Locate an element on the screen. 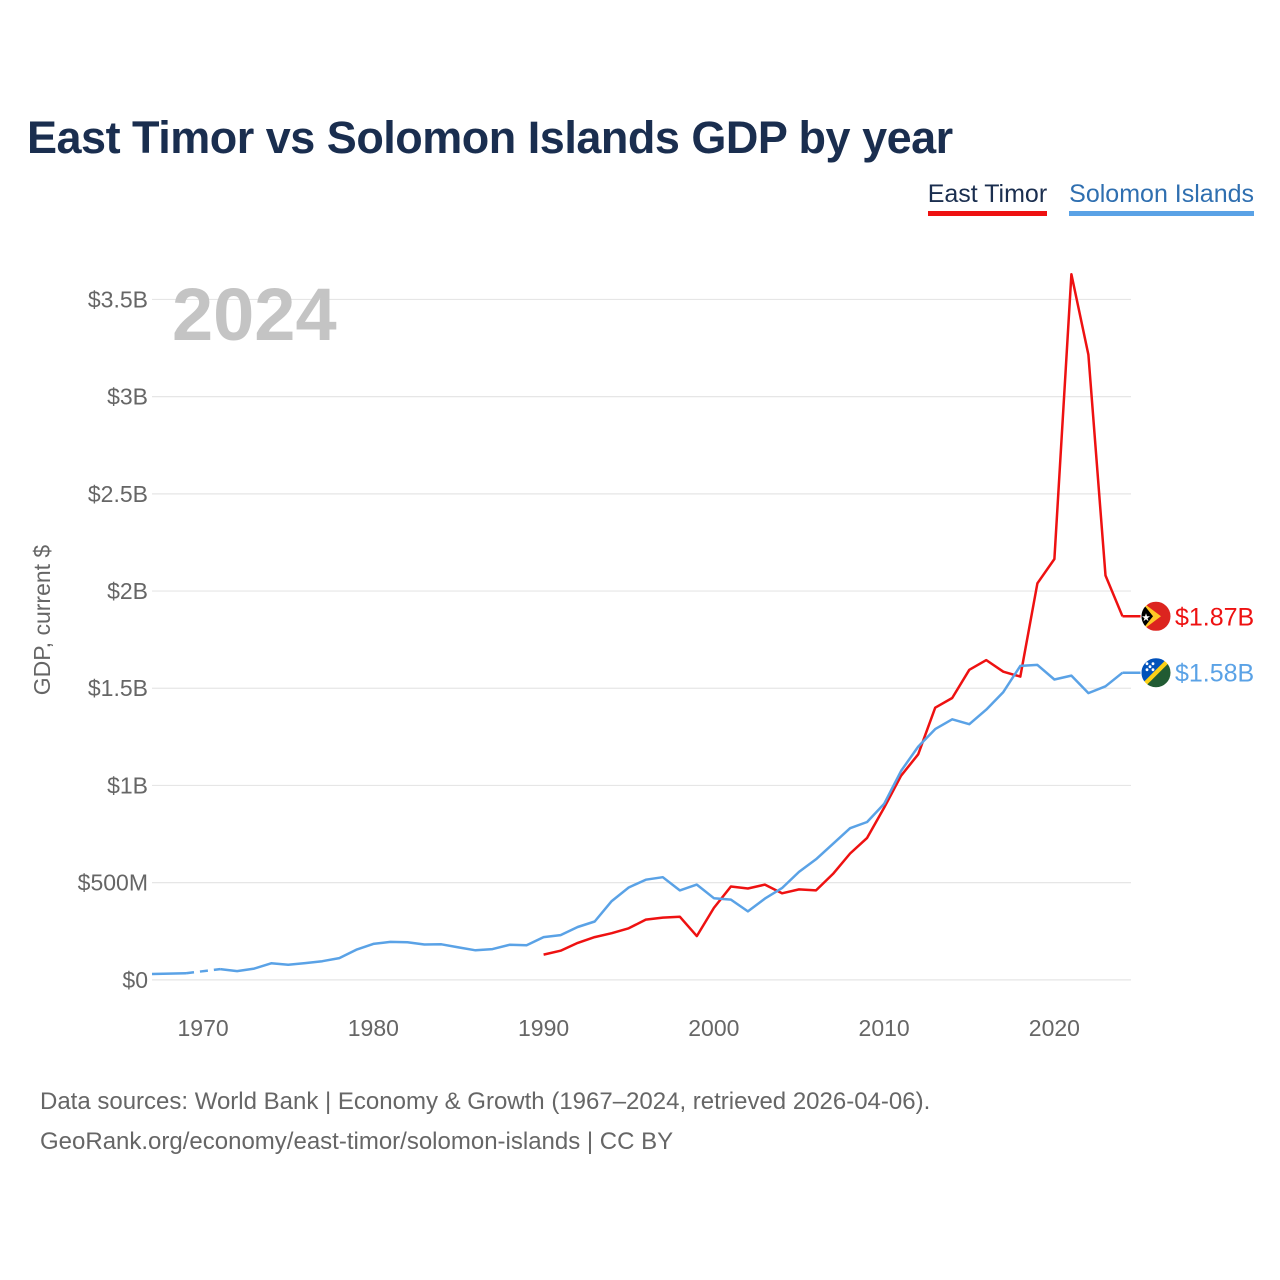 This screenshot has height=1280, width=1280. y-axis-ticks: $0 $500M $1B $1.5B $2B $2.5B $3B $3.5B is located at coordinates (113, 639).